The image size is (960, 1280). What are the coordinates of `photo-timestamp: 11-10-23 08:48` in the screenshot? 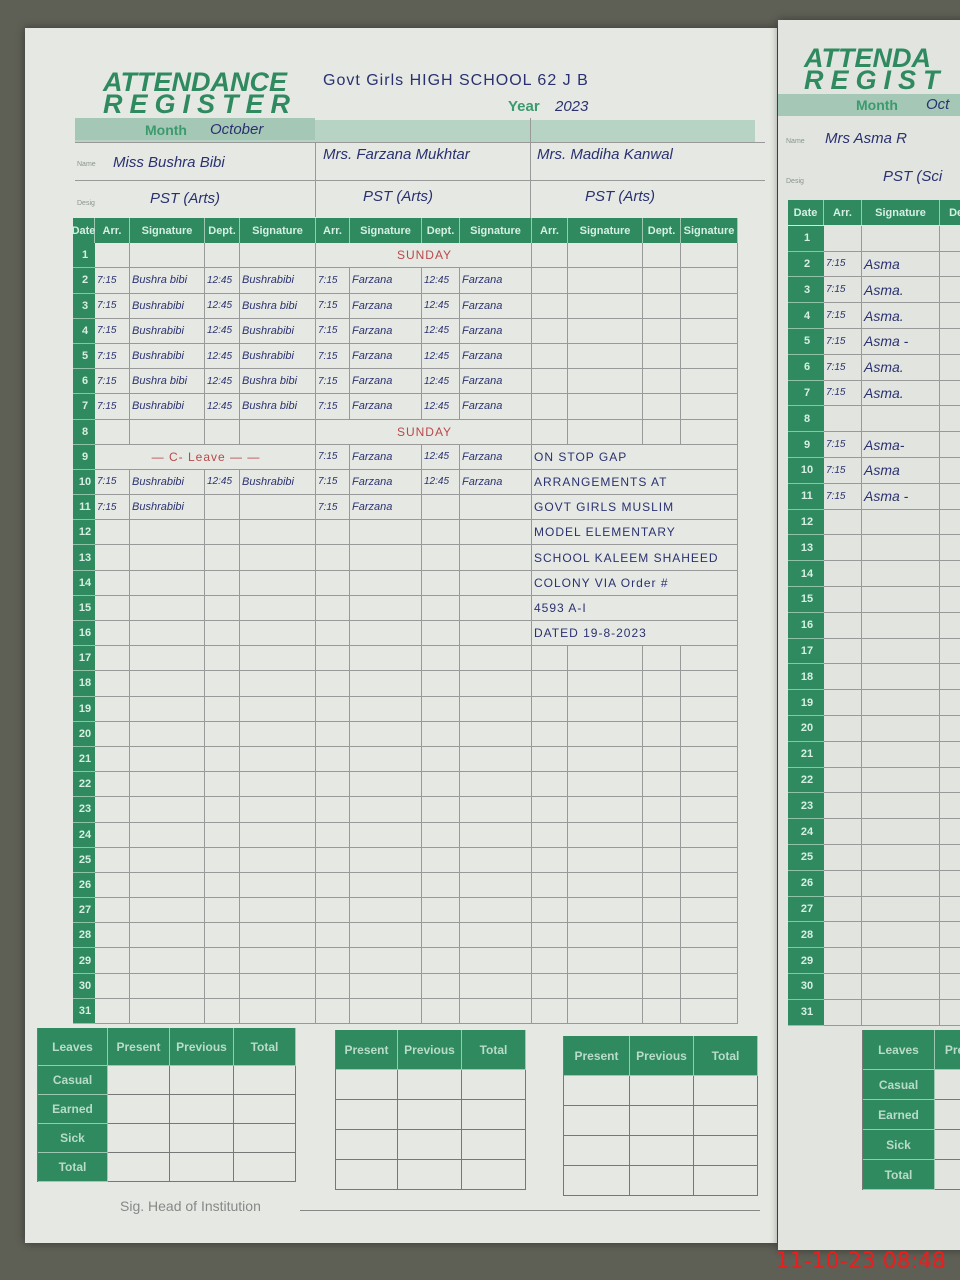 It's located at (860, 1261).